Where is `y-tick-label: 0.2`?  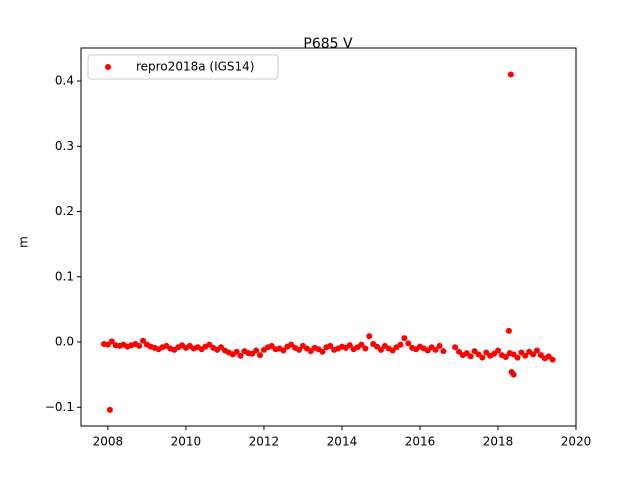 y-tick-label: 0.2 is located at coordinates (64, 211).